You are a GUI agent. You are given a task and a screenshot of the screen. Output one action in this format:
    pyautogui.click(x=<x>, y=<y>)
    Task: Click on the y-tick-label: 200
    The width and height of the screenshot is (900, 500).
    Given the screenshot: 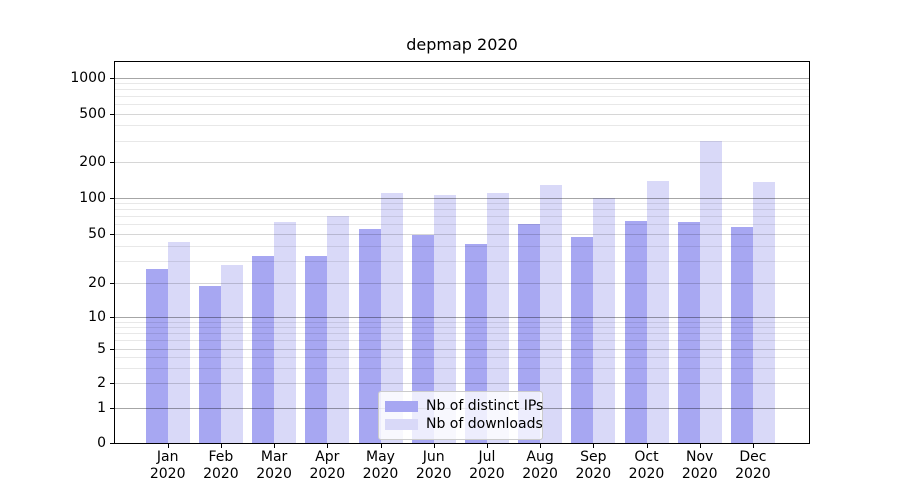 What is the action you would take?
    pyautogui.click(x=92, y=162)
    